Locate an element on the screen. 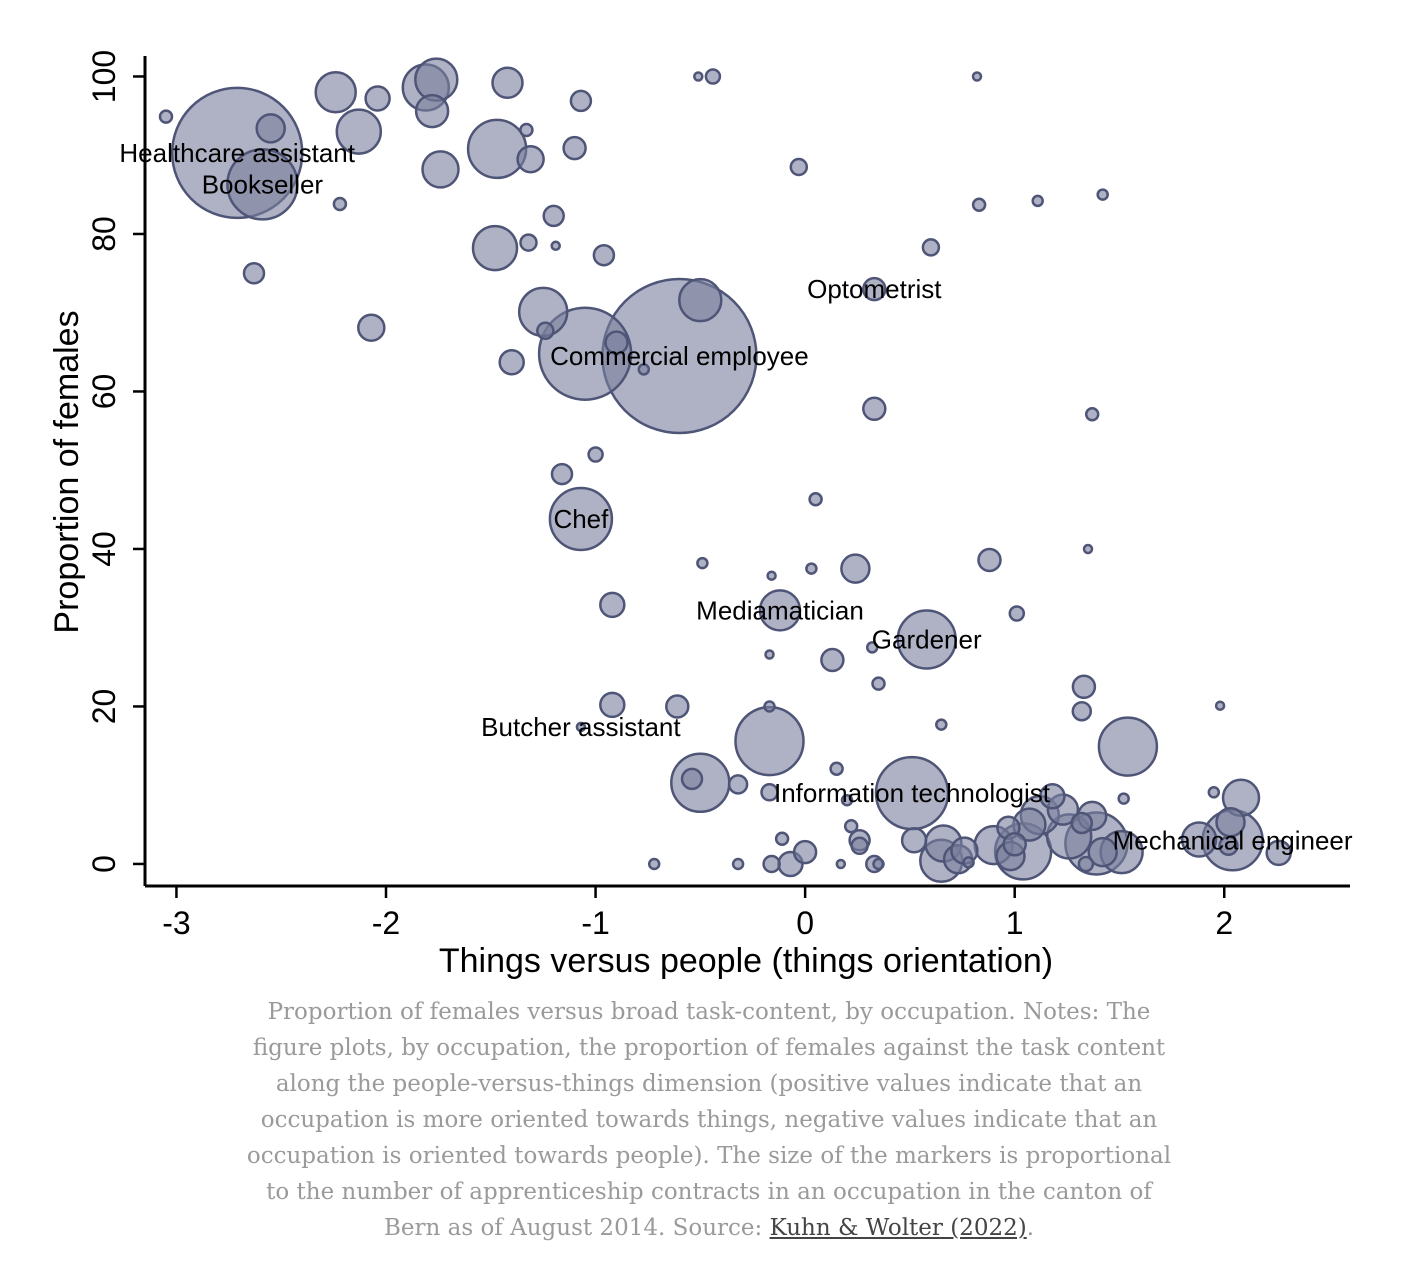 The width and height of the screenshot is (1418, 1280). y-tick-label: 60 is located at coordinates (104, 392).